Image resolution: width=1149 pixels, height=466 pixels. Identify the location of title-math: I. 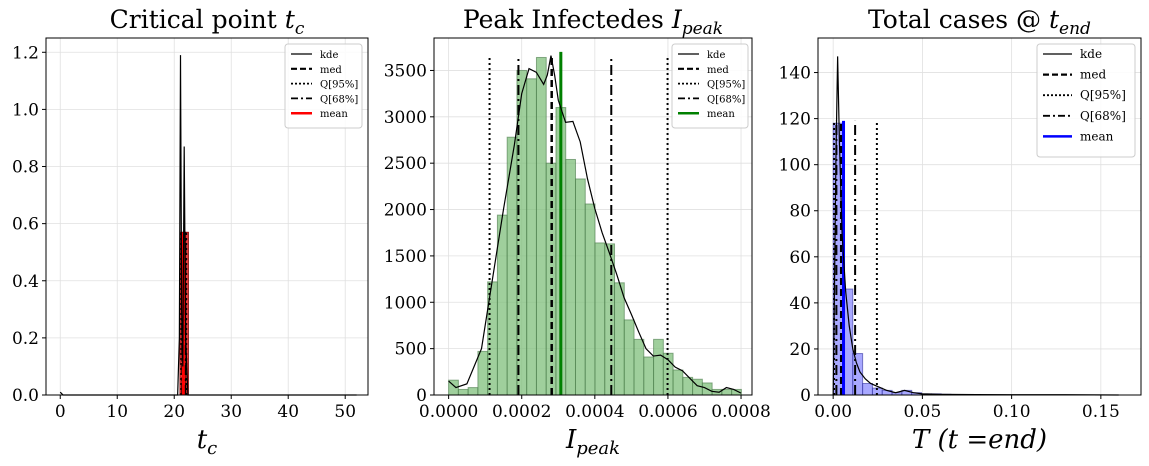
(677, 19).